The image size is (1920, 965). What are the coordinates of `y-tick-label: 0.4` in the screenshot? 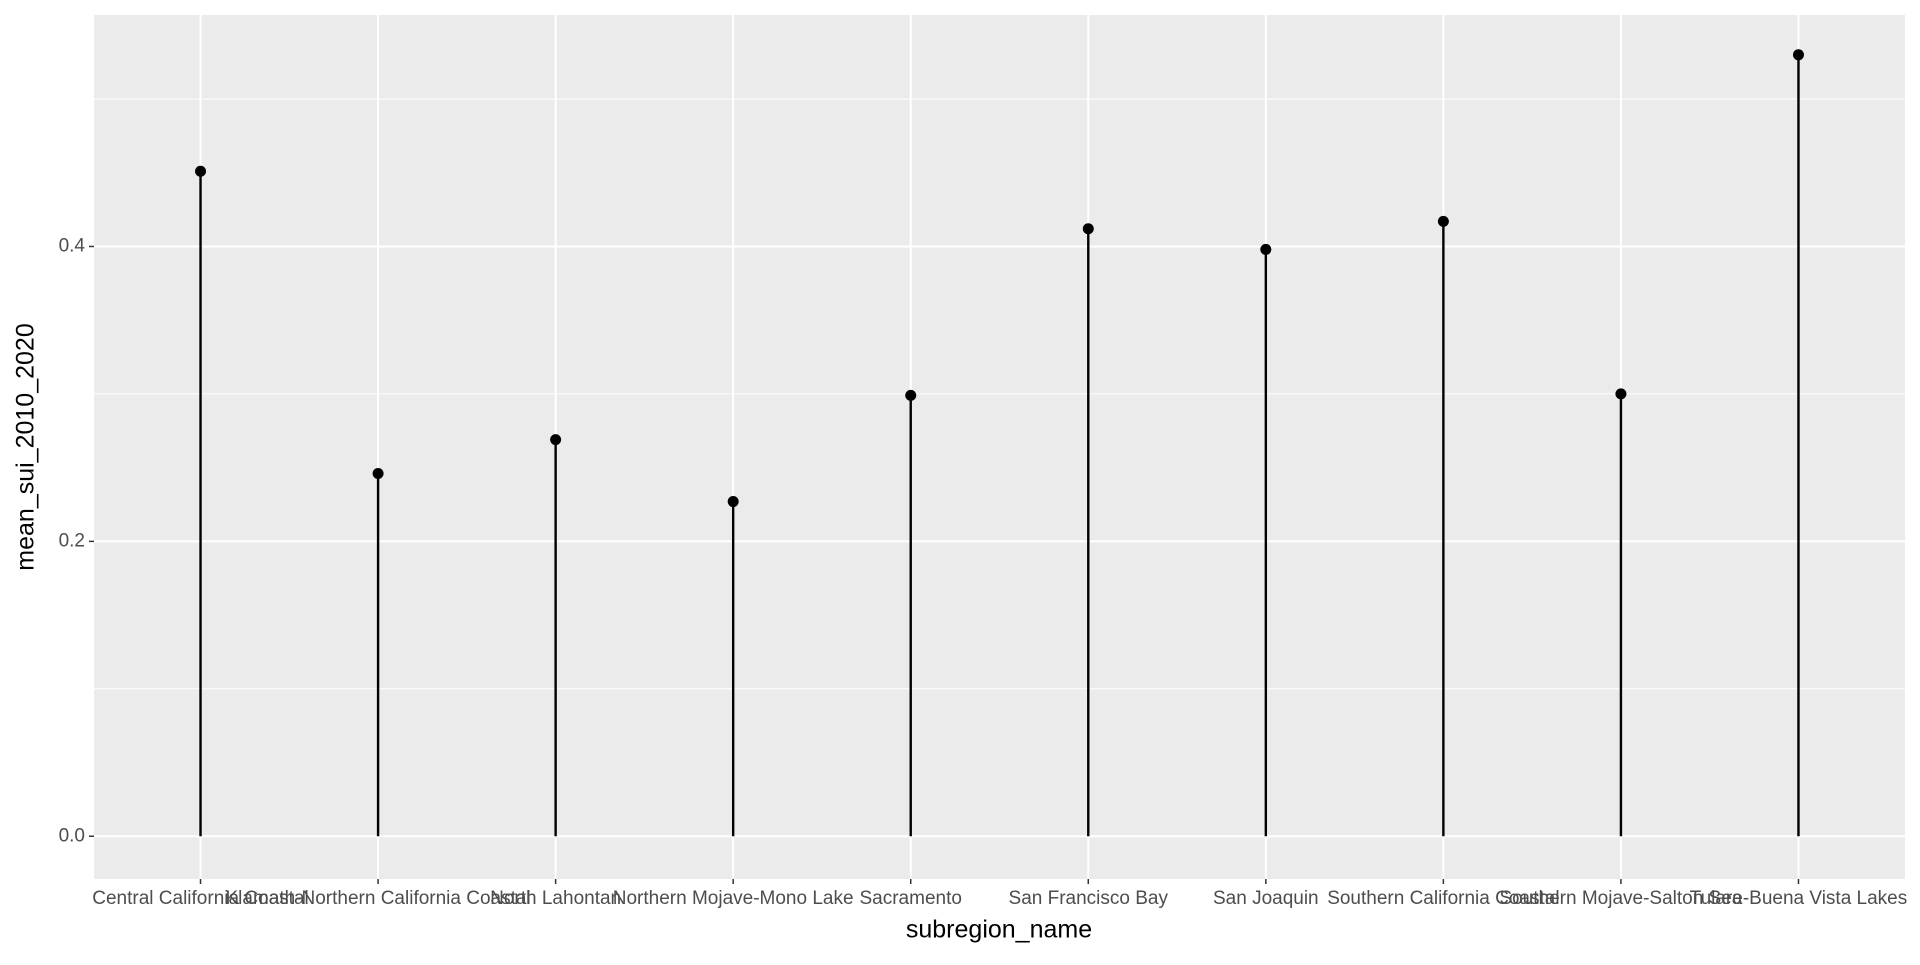 It's located at (72, 245).